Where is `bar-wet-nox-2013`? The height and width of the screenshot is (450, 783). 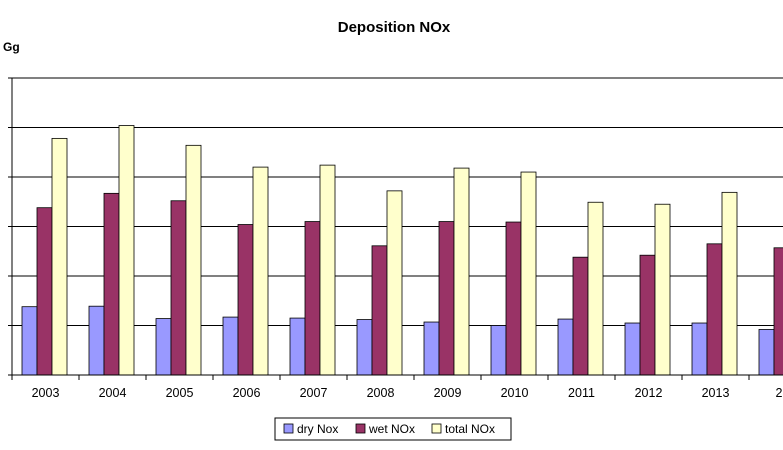
bar-wet-nox-2013 is located at coordinates (714, 309).